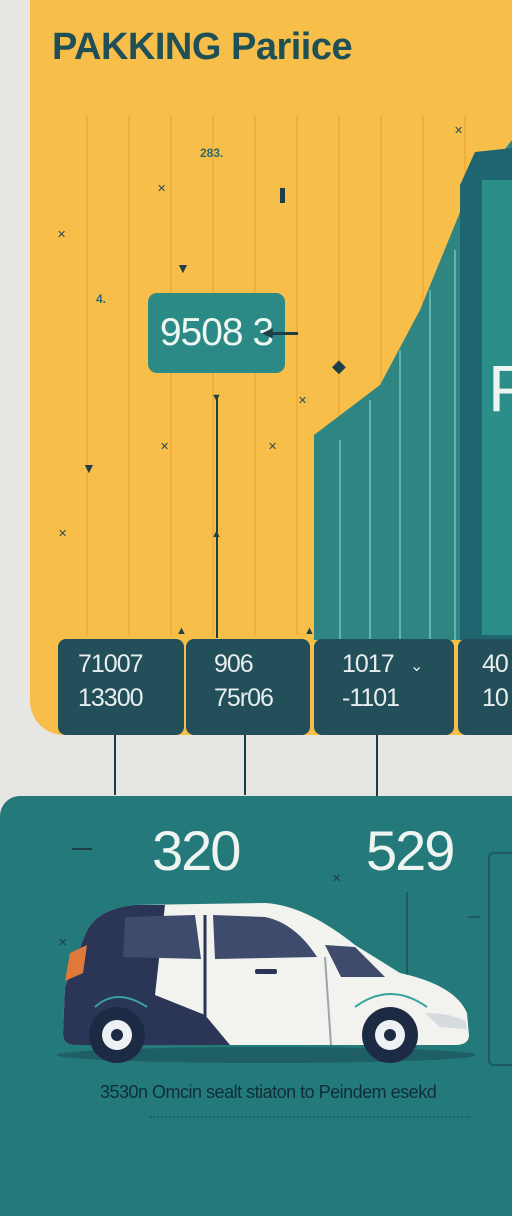  What do you see at coordinates (417, 666) in the screenshot?
I see `chevron-down-icon: ⌄` at bounding box center [417, 666].